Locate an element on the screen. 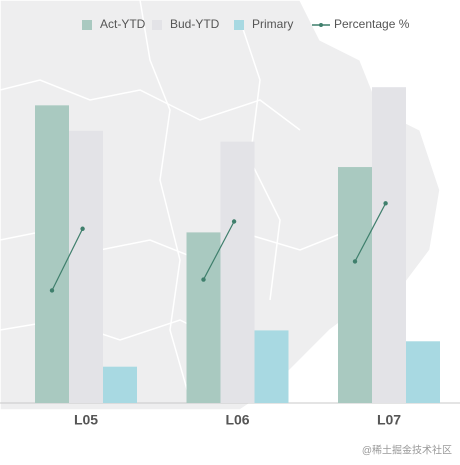 This screenshot has height=465, width=460. legend-dot is located at coordinates (321, 25).